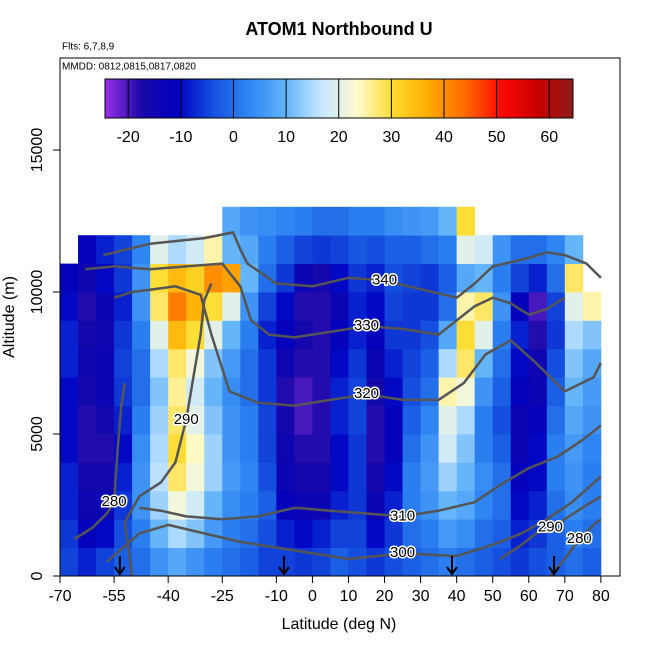 The height and width of the screenshot is (650, 650). What do you see at coordinates (276, 596) in the screenshot?
I see `x-tick-label: -10` at bounding box center [276, 596].